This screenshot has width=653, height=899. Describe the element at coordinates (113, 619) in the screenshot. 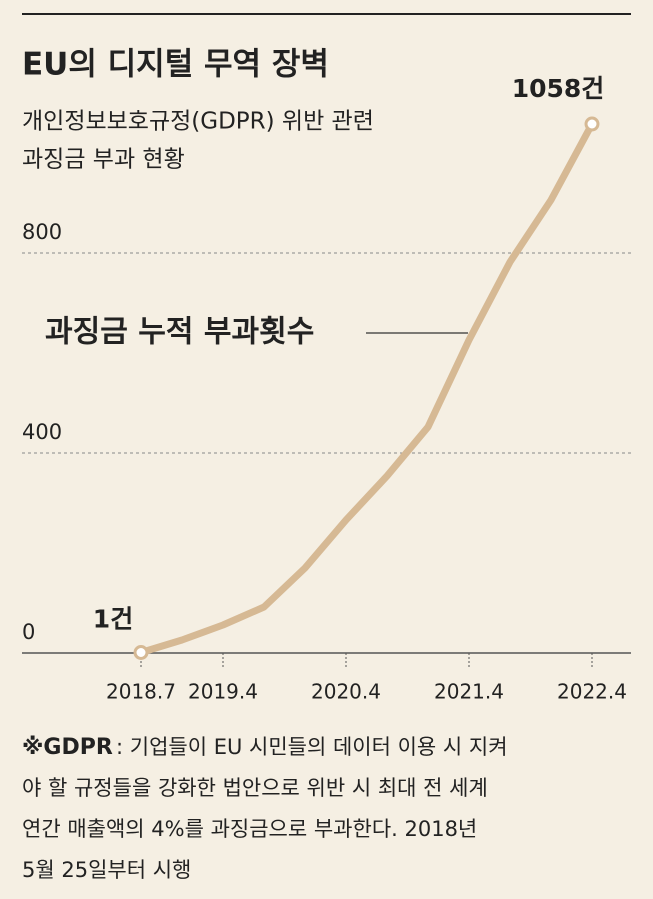

I see `data-label: 1건` at that location.